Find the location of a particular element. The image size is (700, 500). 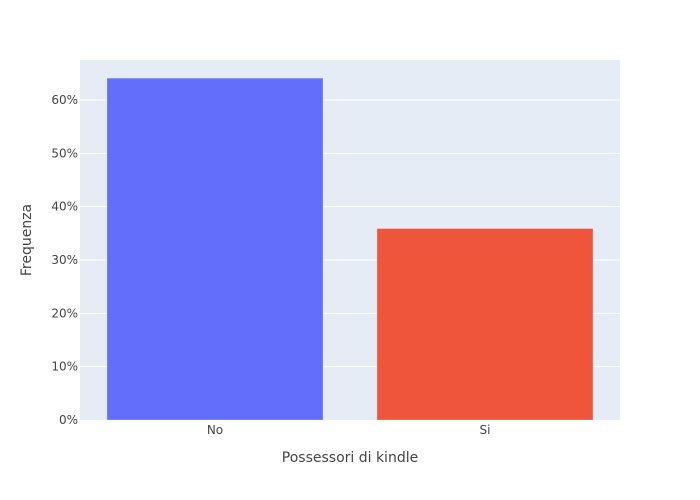

x-tick-label: No is located at coordinates (215, 430).